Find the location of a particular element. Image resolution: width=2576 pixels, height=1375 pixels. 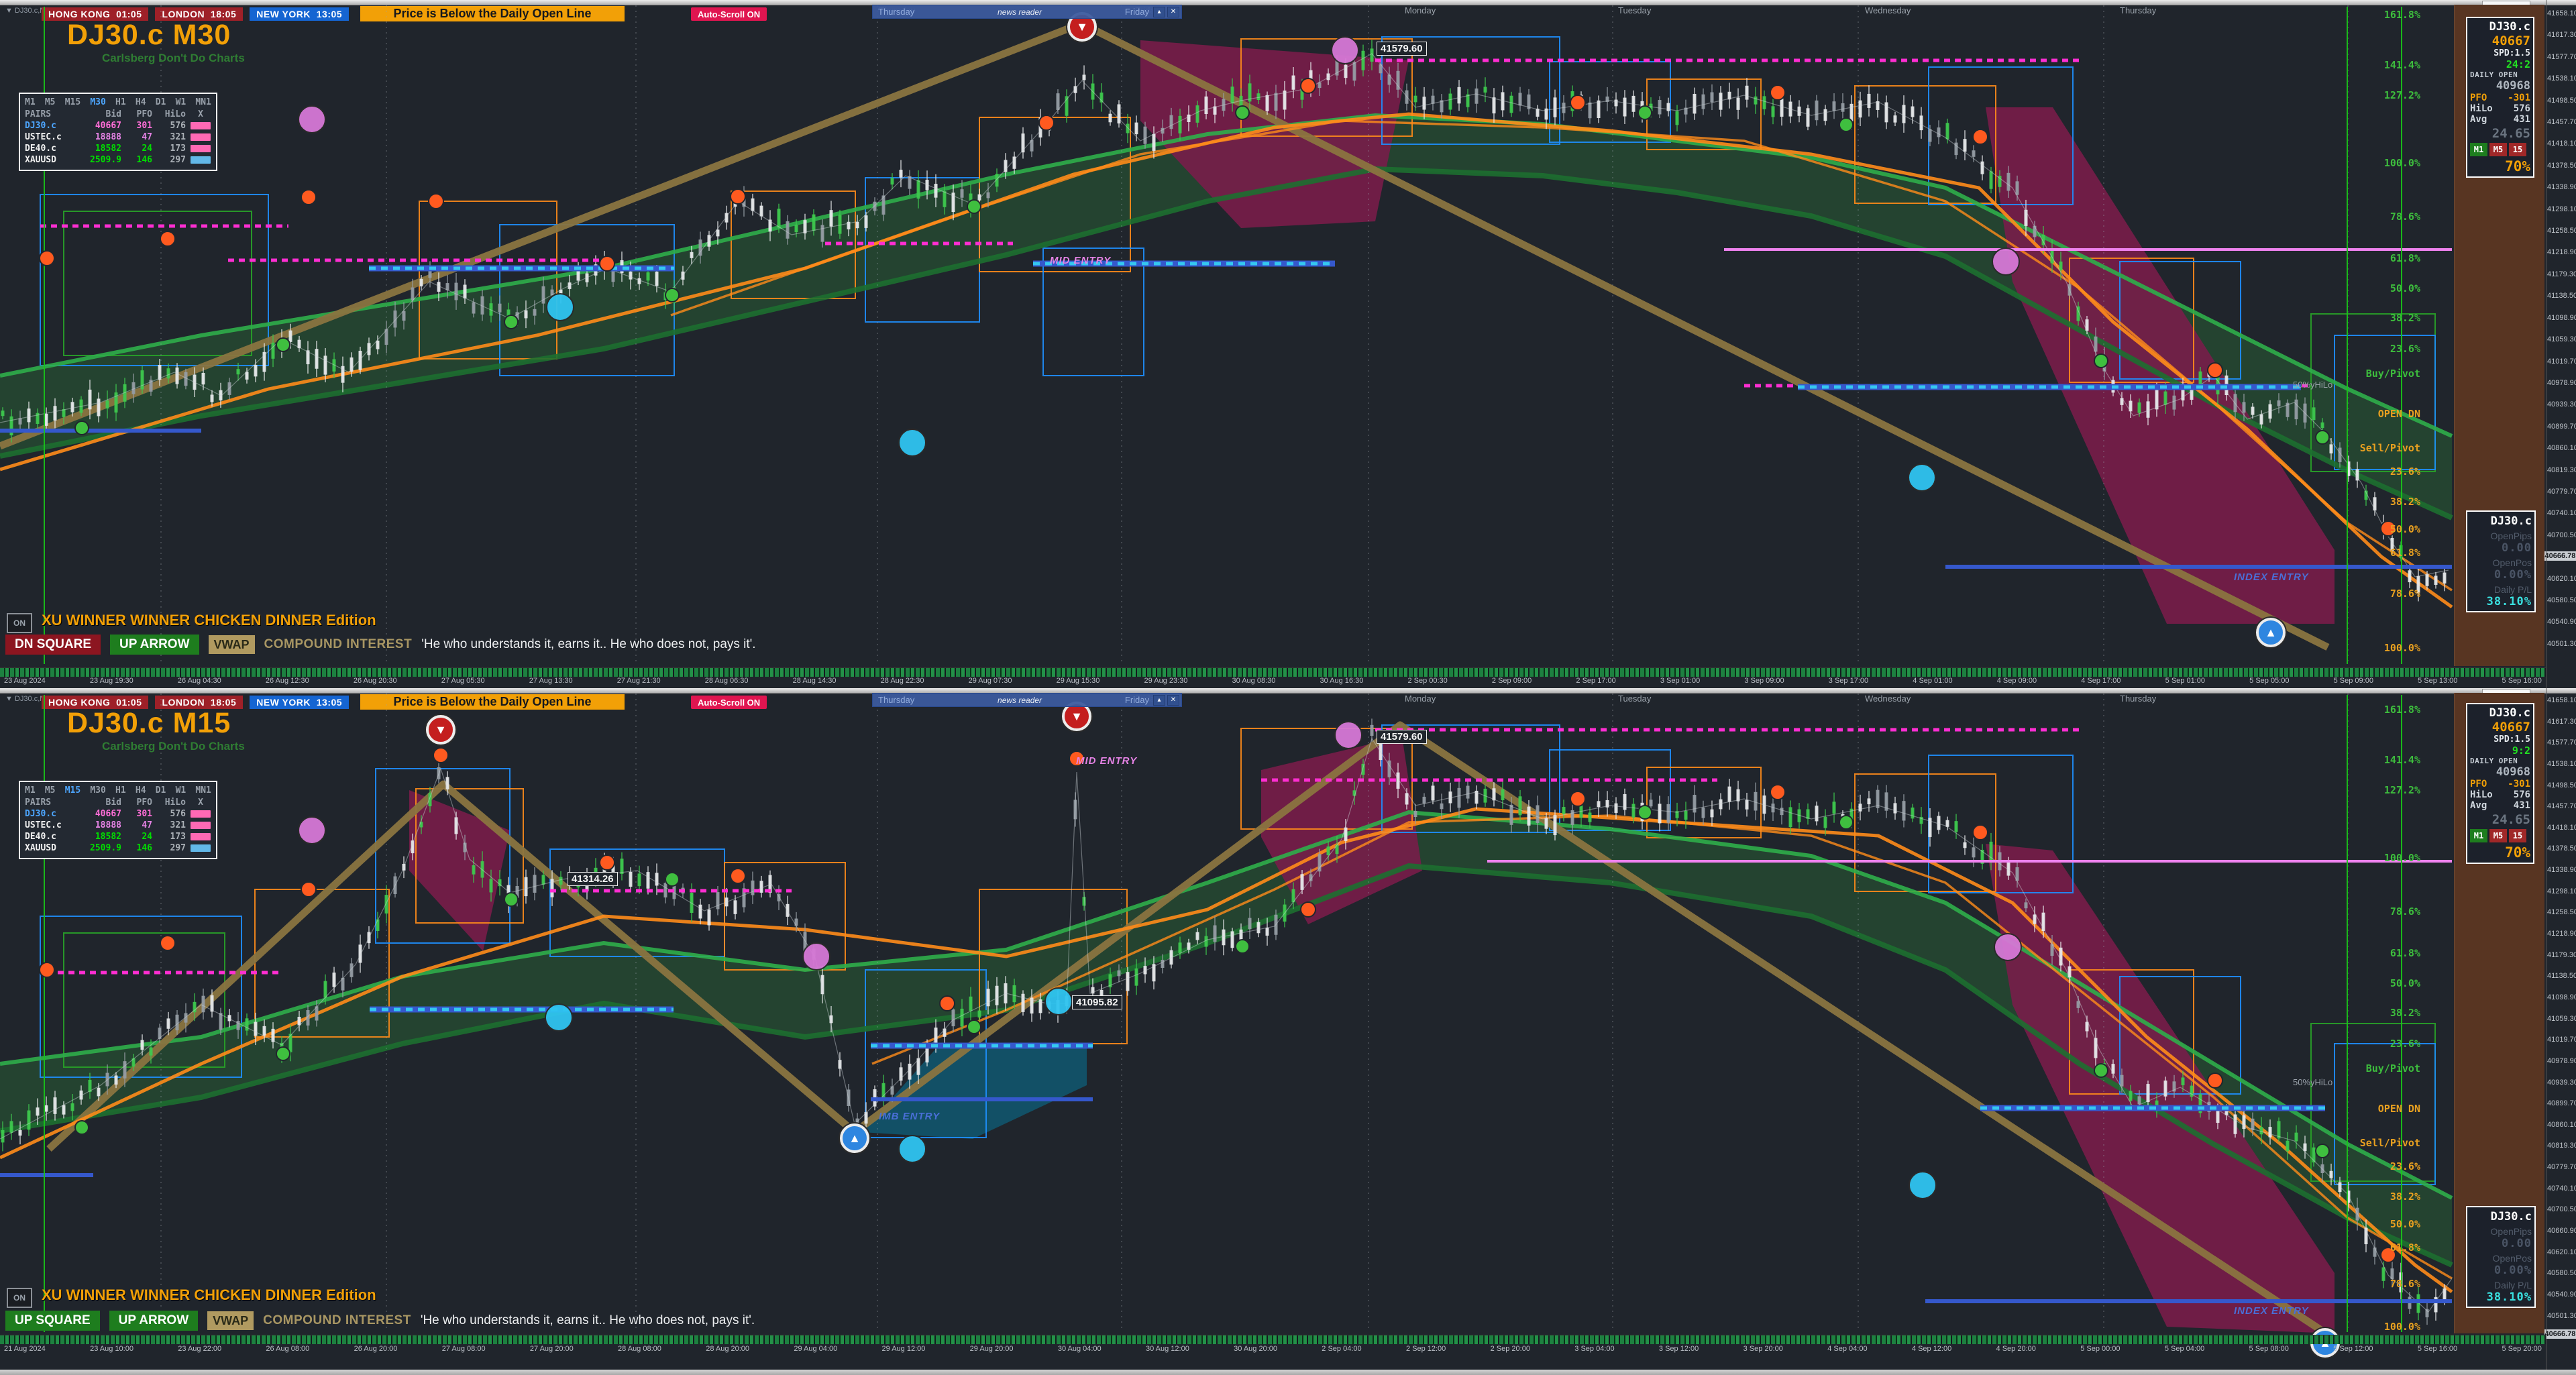

news-day-left: Thursday is located at coordinates (896, 12).